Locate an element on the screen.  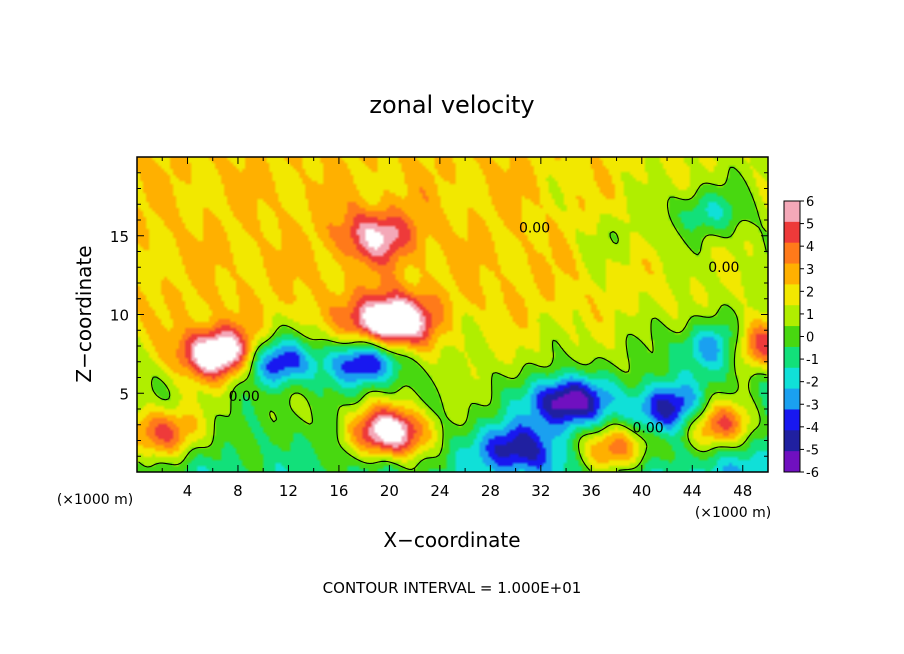
colorbar-tick-label: 4 is located at coordinates (810, 247).